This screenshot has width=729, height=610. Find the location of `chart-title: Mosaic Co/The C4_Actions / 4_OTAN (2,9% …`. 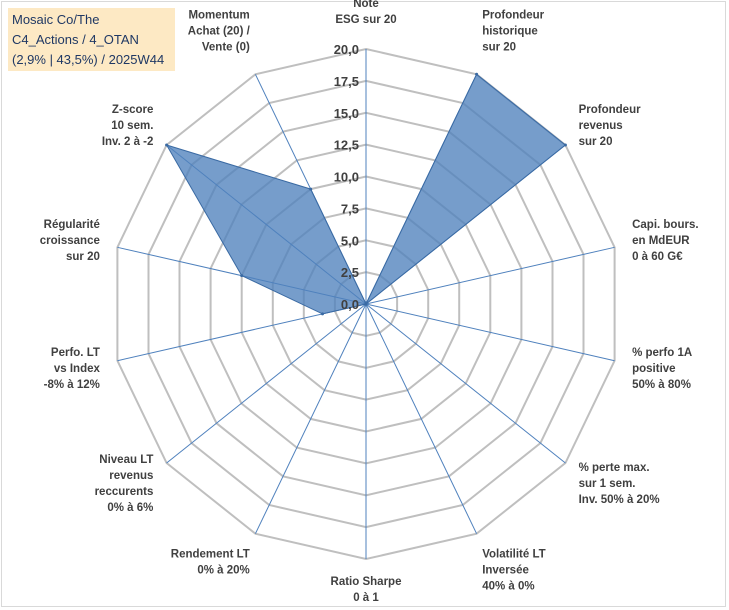

chart-title: Mosaic Co/The C4_Actions / 4_OTAN (2,9% … is located at coordinates (91, 39).